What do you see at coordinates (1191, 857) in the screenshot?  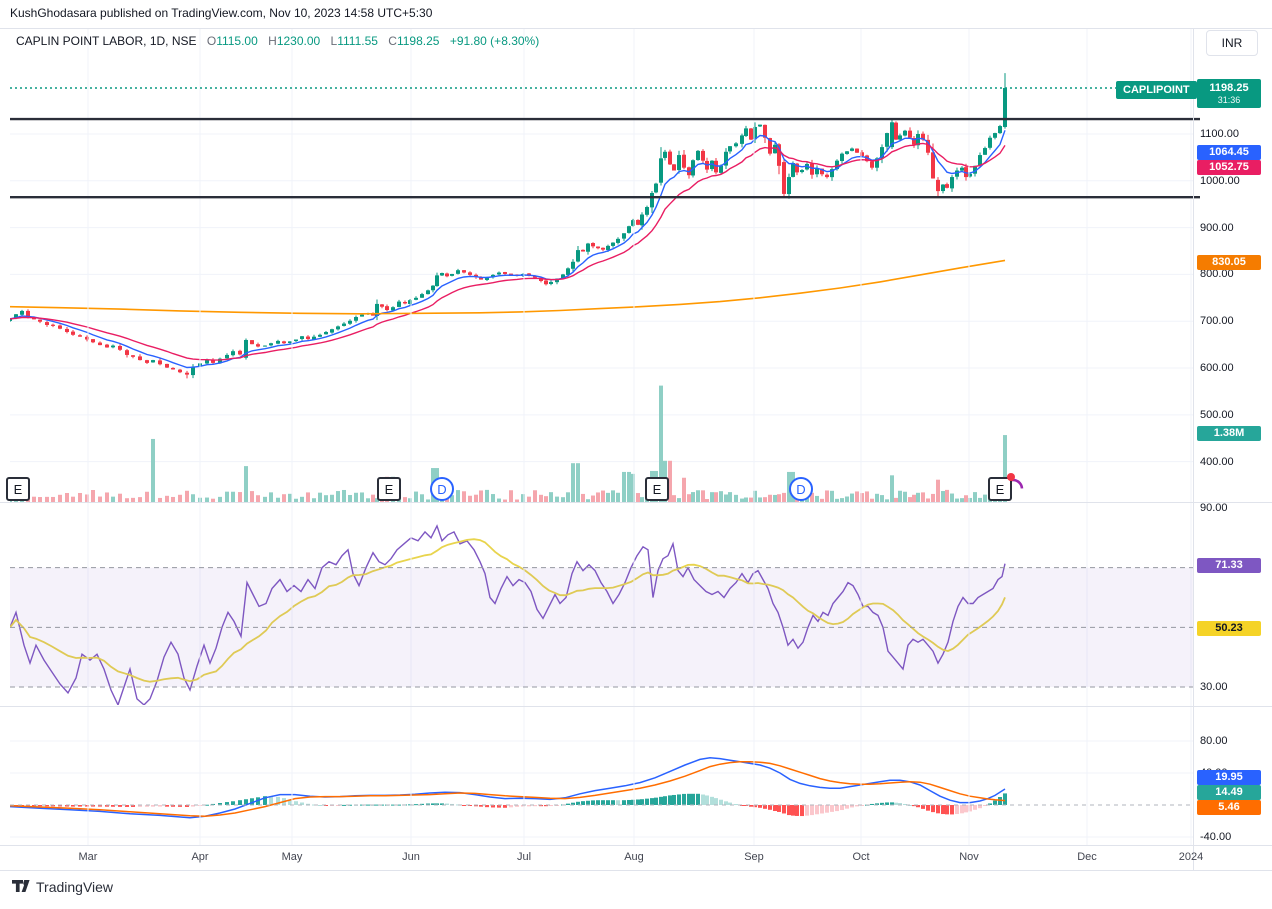 I see `time-axis-label: 2024` at bounding box center [1191, 857].